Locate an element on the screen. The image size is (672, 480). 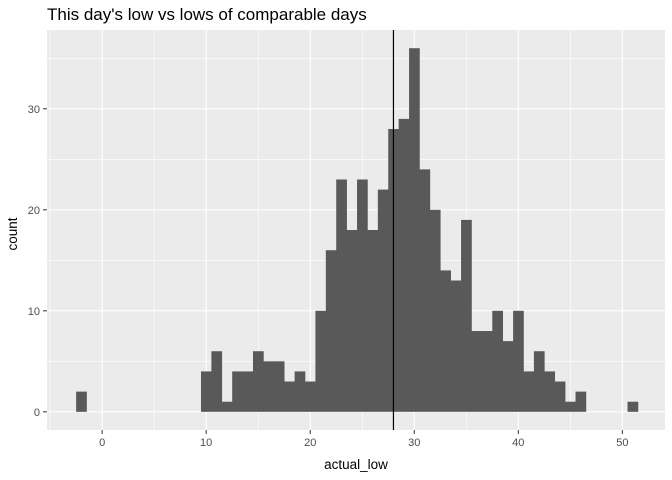
x-tick-label: 50 is located at coordinates (622, 443).